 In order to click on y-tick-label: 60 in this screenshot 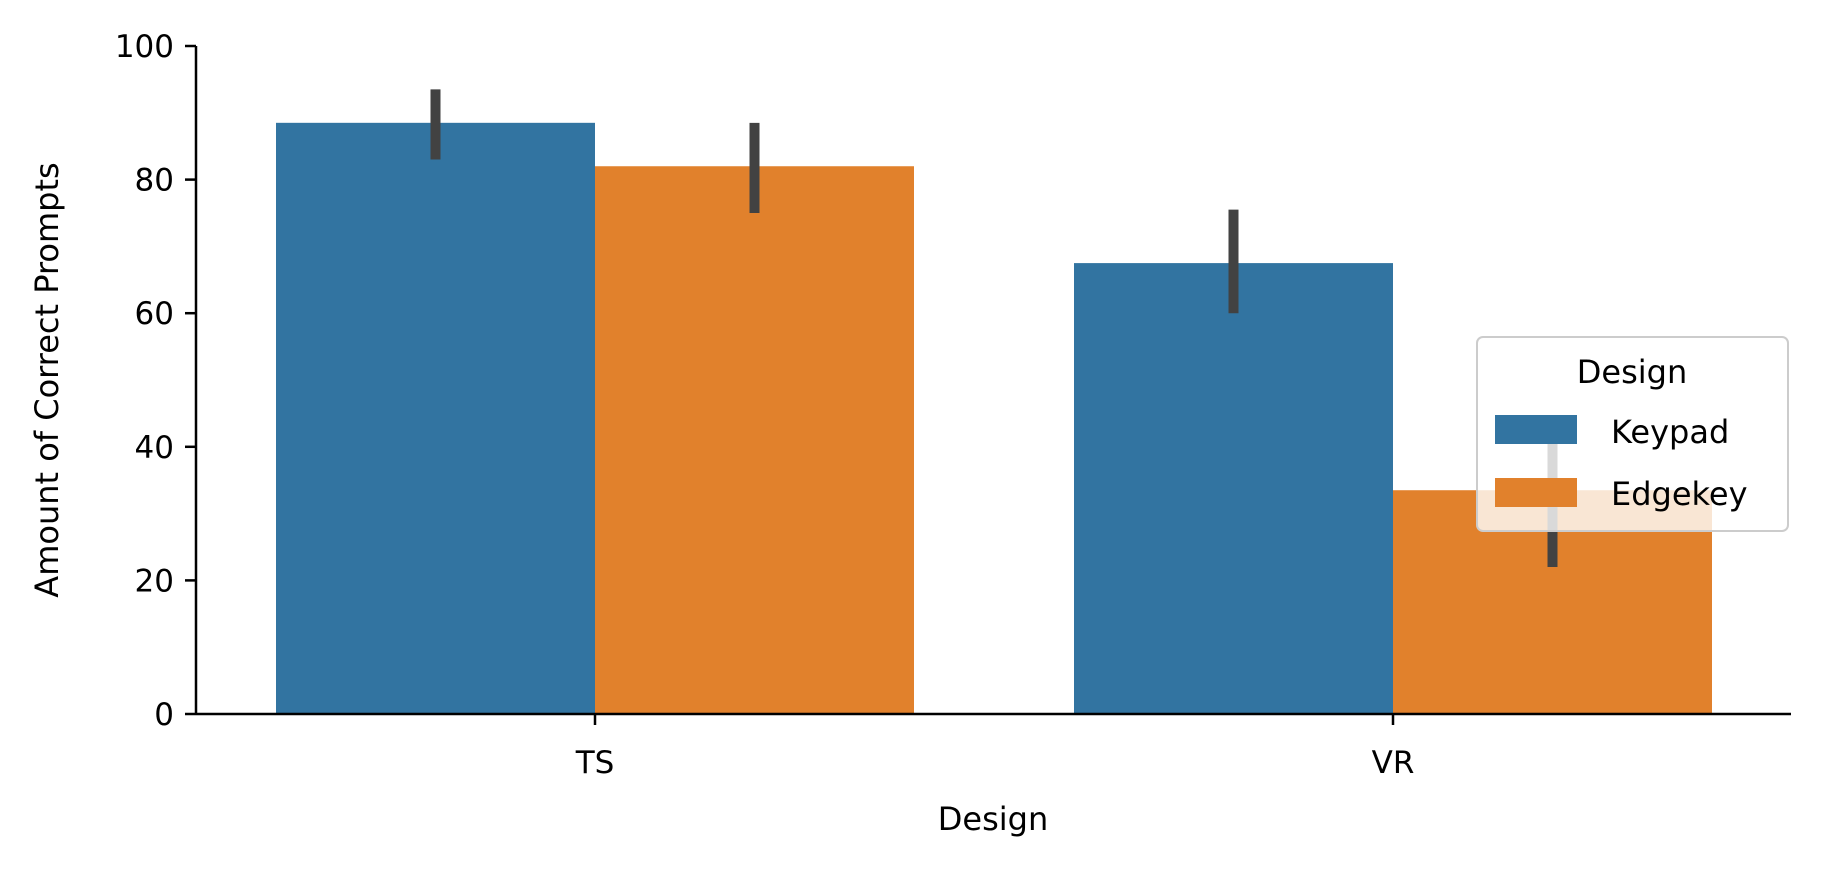, I will do `click(154, 314)`.